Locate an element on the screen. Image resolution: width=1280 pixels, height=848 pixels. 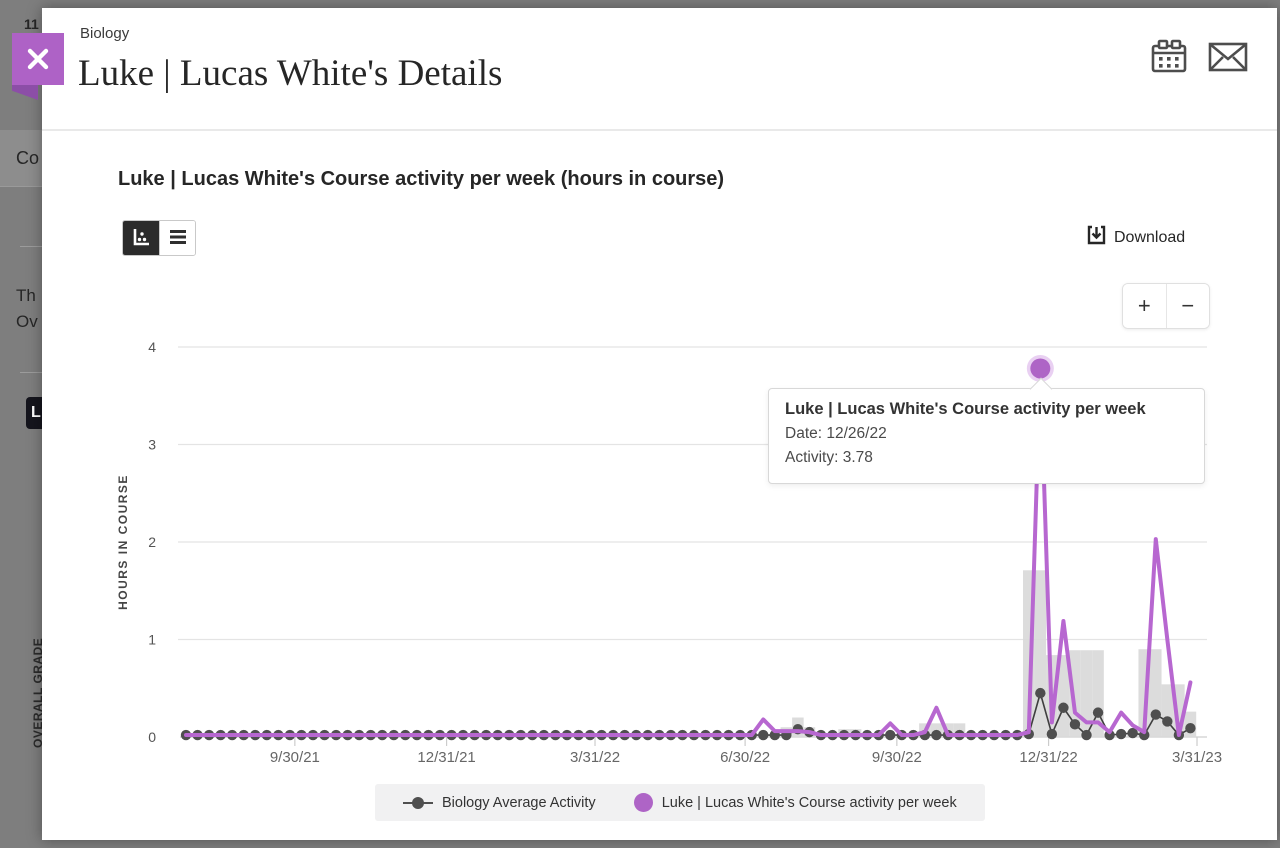
tooltip-activity: Activity: 3.78 is located at coordinates (829, 458).